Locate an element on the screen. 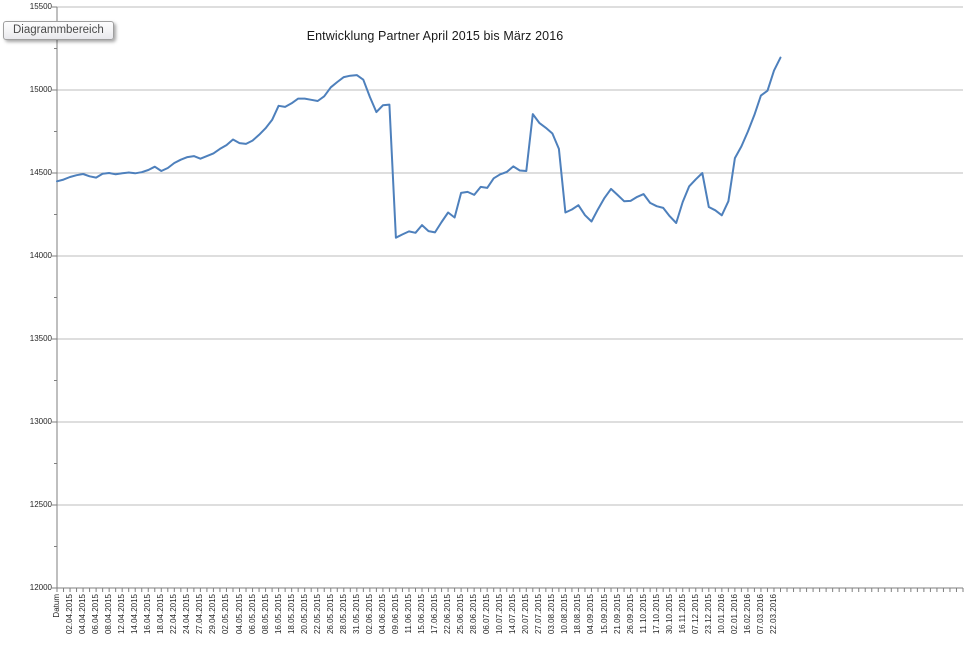  x-axis-label: 15.06.2015 is located at coordinates (421, 614).